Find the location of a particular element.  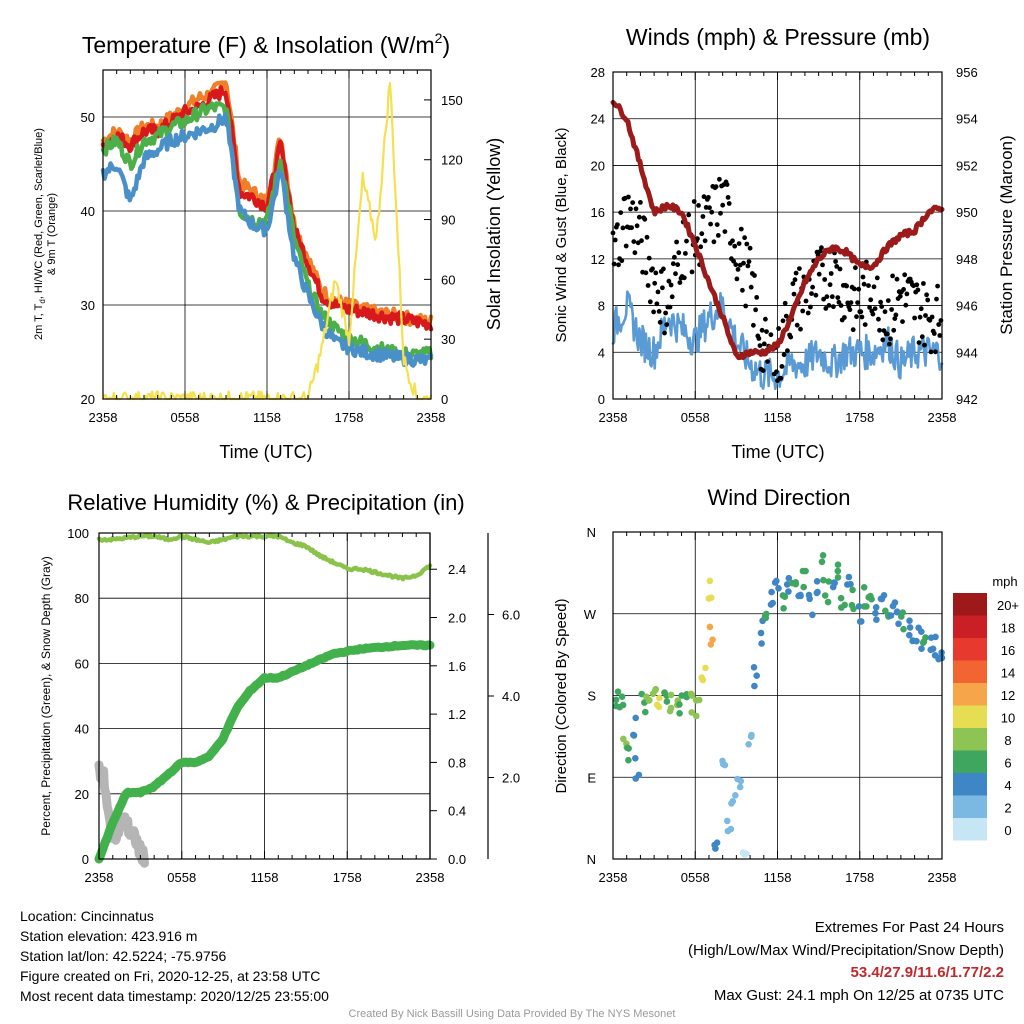

rh-x-tick-label: 1158 is located at coordinates (265, 877).